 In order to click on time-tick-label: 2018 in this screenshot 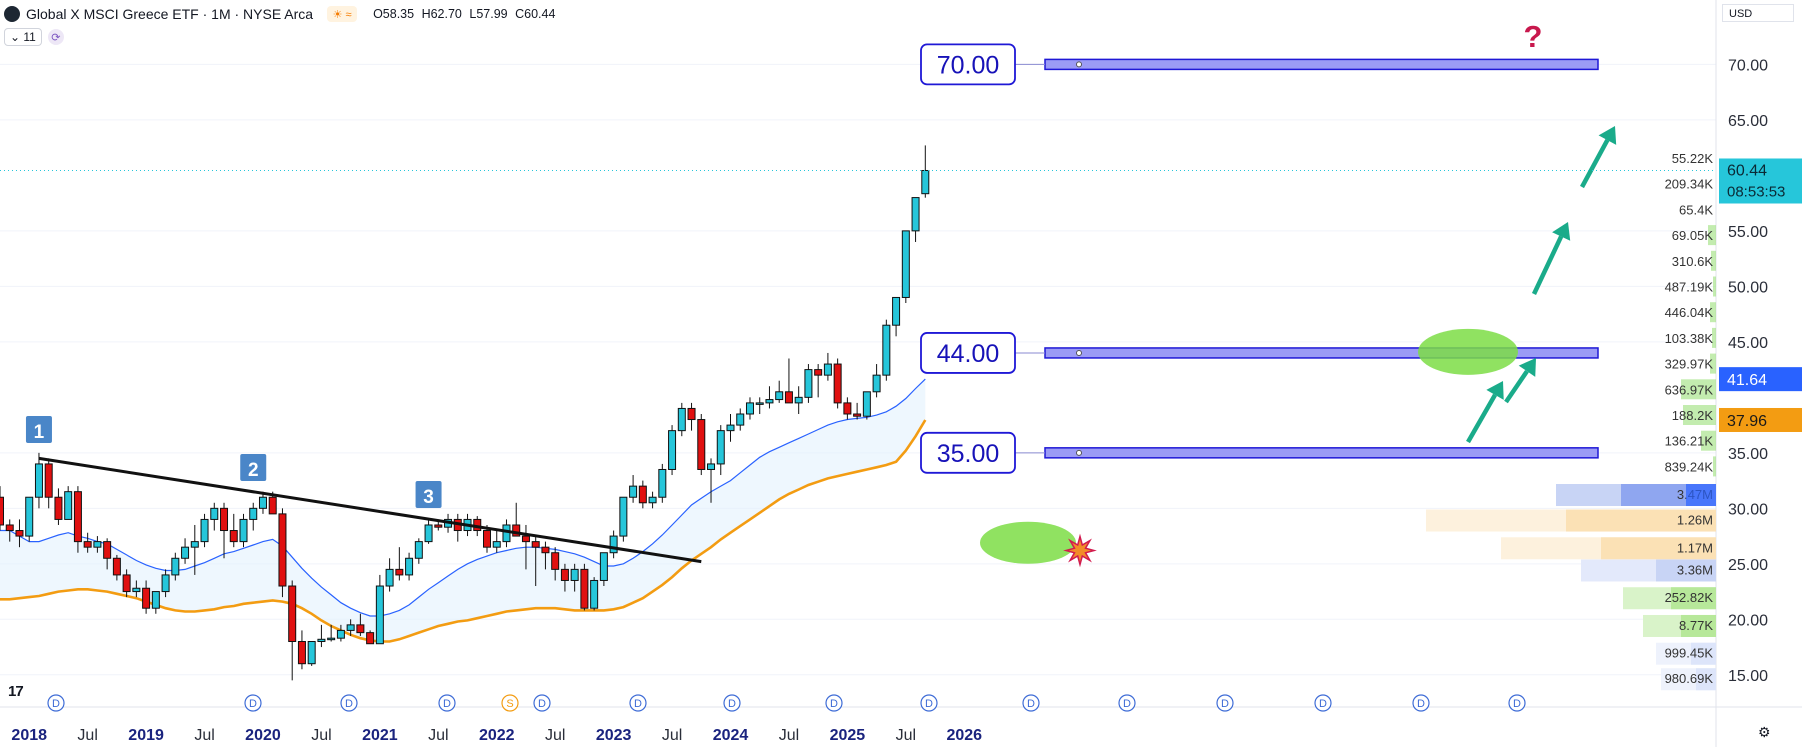, I will do `click(29, 735)`.